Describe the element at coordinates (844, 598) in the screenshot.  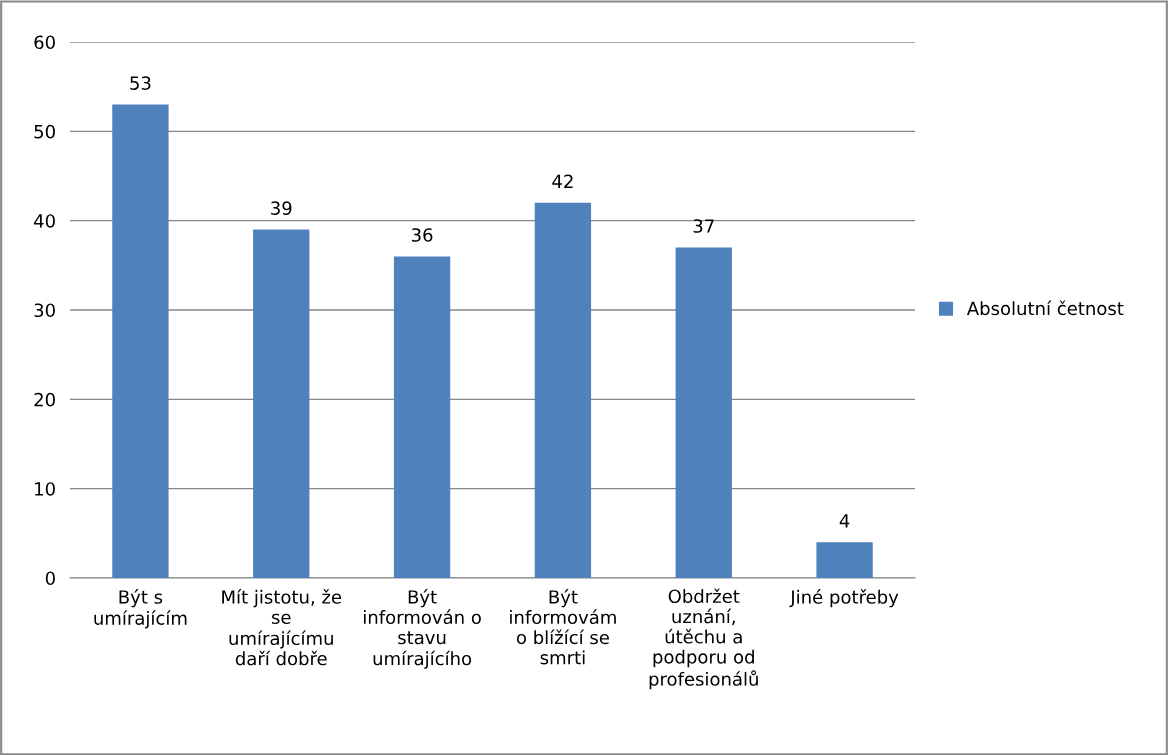
I see `x-tick-label: Jiné potřeby` at that location.